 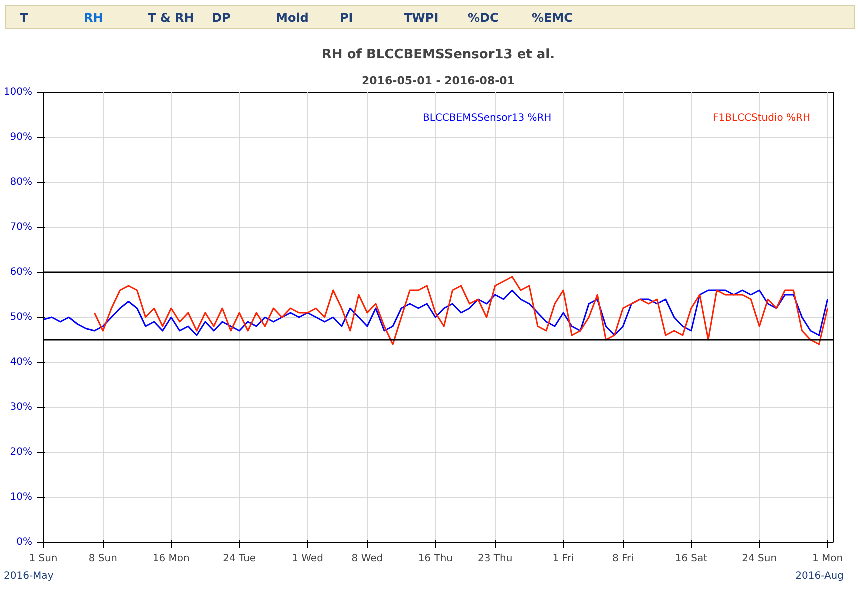 What do you see at coordinates (18, 92) in the screenshot?
I see `y-tick-label: 100%` at bounding box center [18, 92].